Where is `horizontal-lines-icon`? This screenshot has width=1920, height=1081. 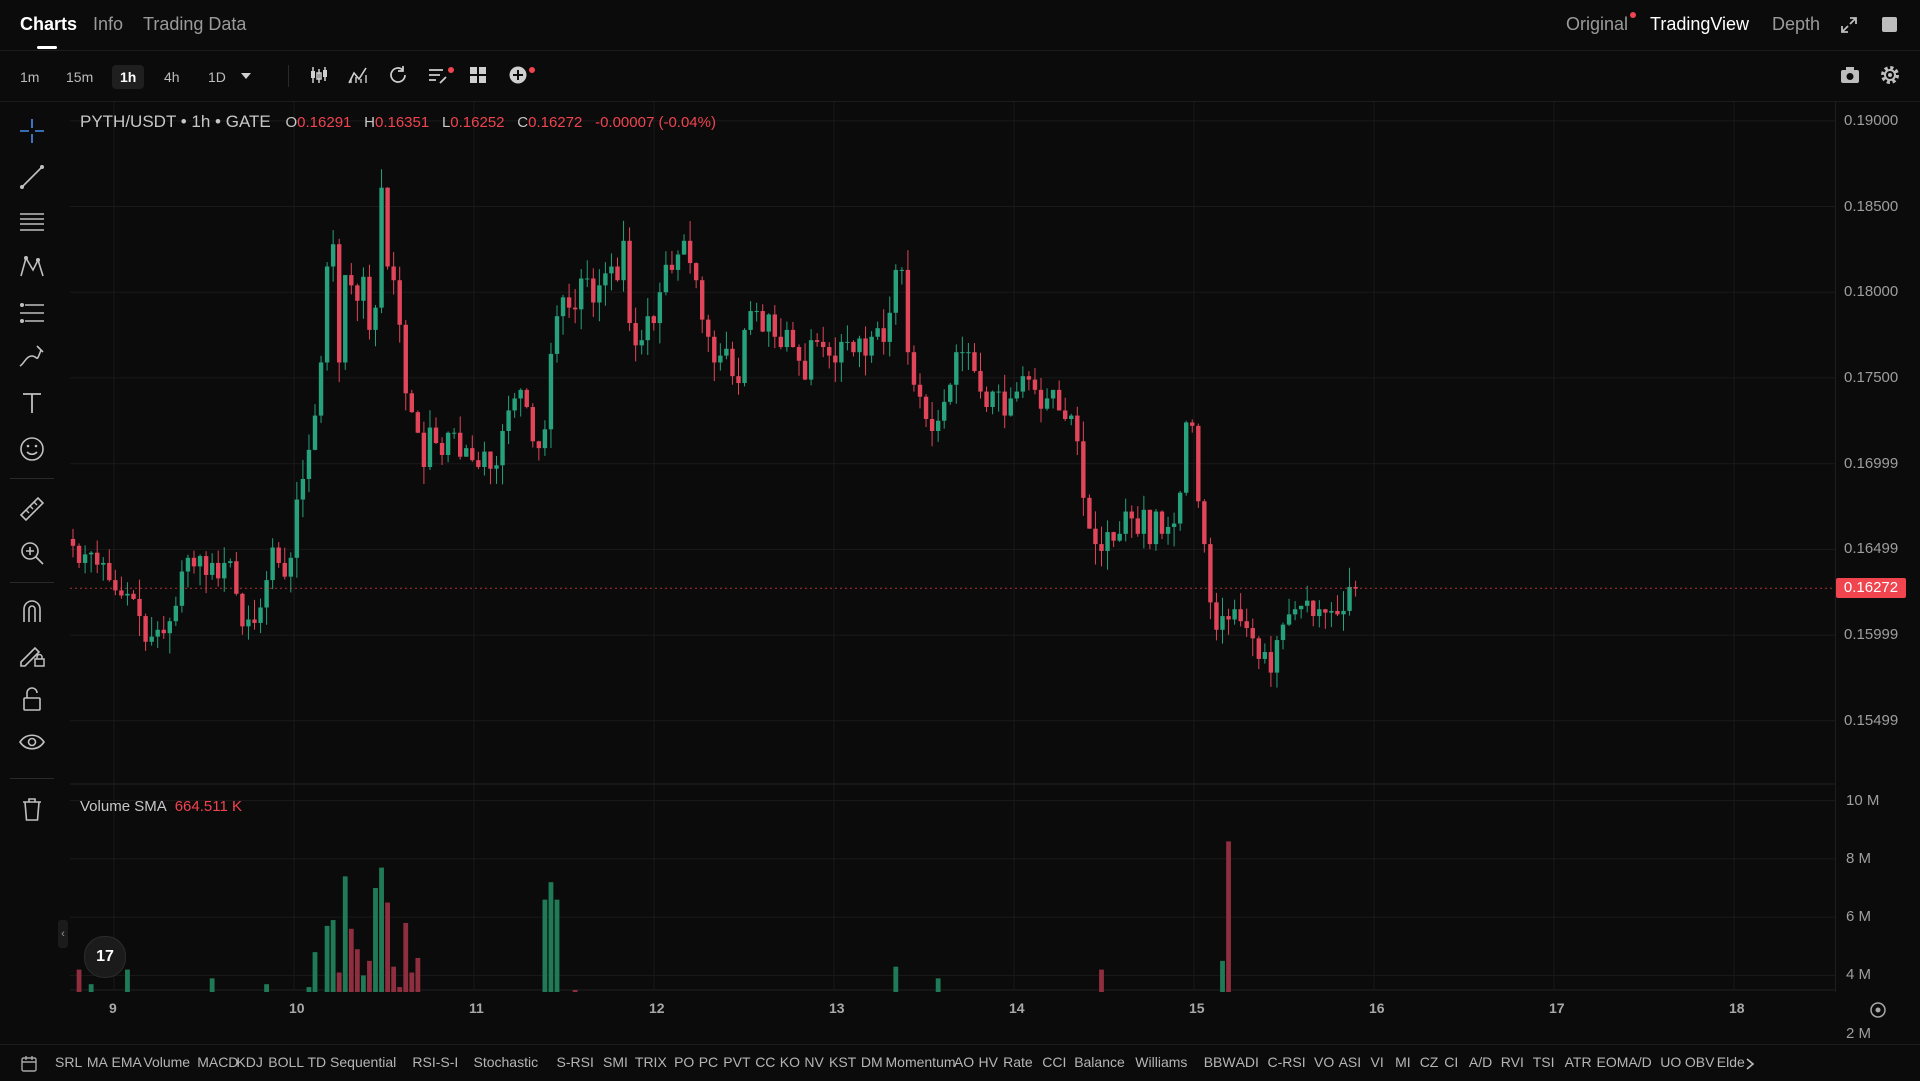
horizontal-lines-icon is located at coordinates (32, 221).